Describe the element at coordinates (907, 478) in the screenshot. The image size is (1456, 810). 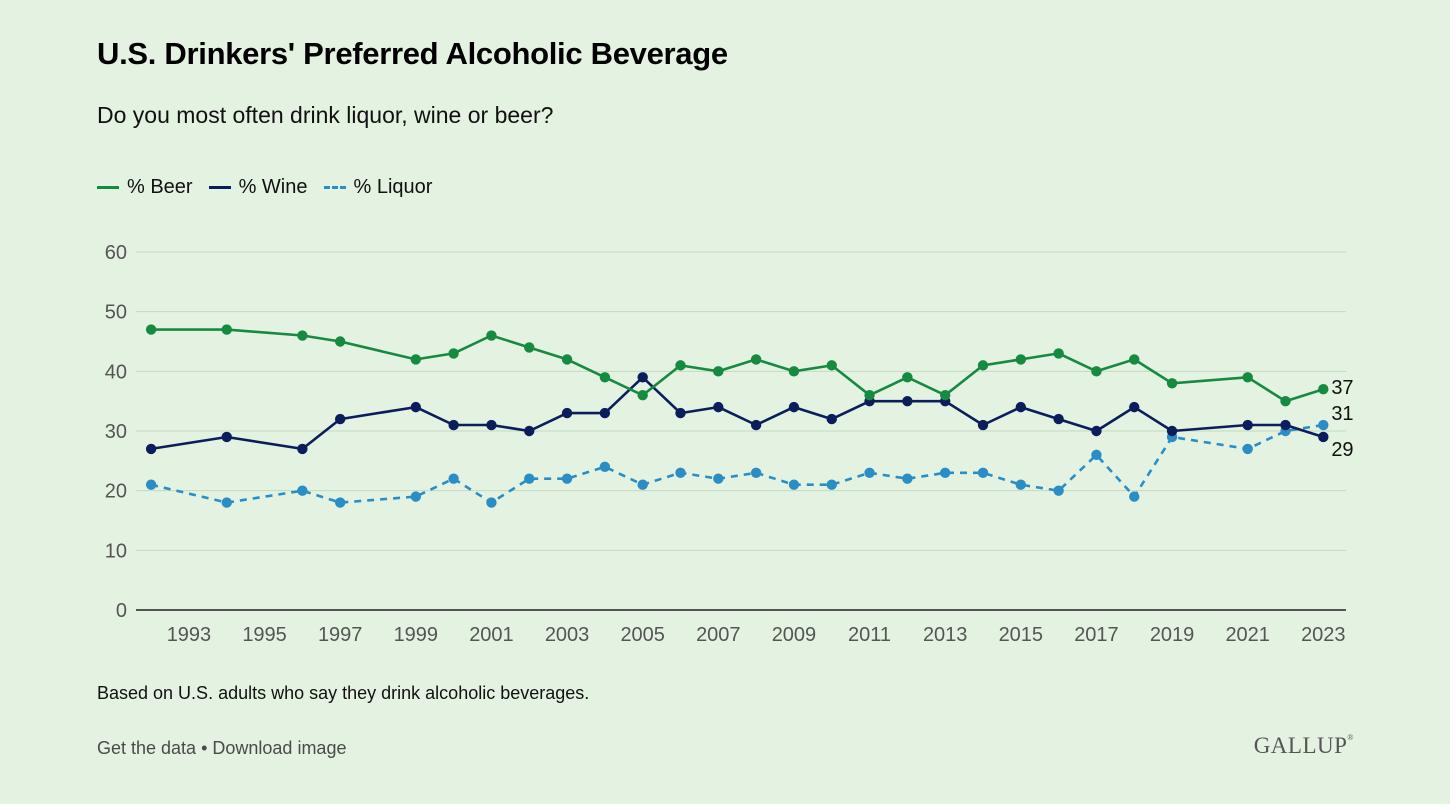
I see `data-point-liquor-2012` at that location.